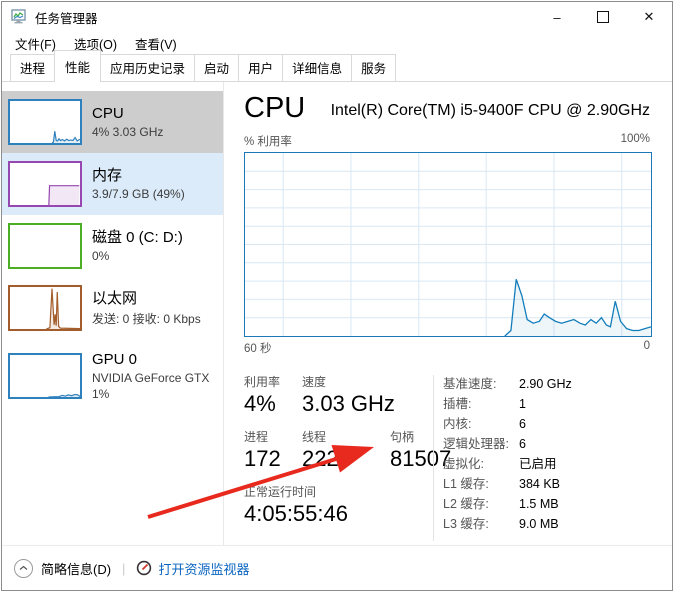  What do you see at coordinates (268, 142) in the screenshot?
I see `chart-ylabel: % 利用率` at bounding box center [268, 142].